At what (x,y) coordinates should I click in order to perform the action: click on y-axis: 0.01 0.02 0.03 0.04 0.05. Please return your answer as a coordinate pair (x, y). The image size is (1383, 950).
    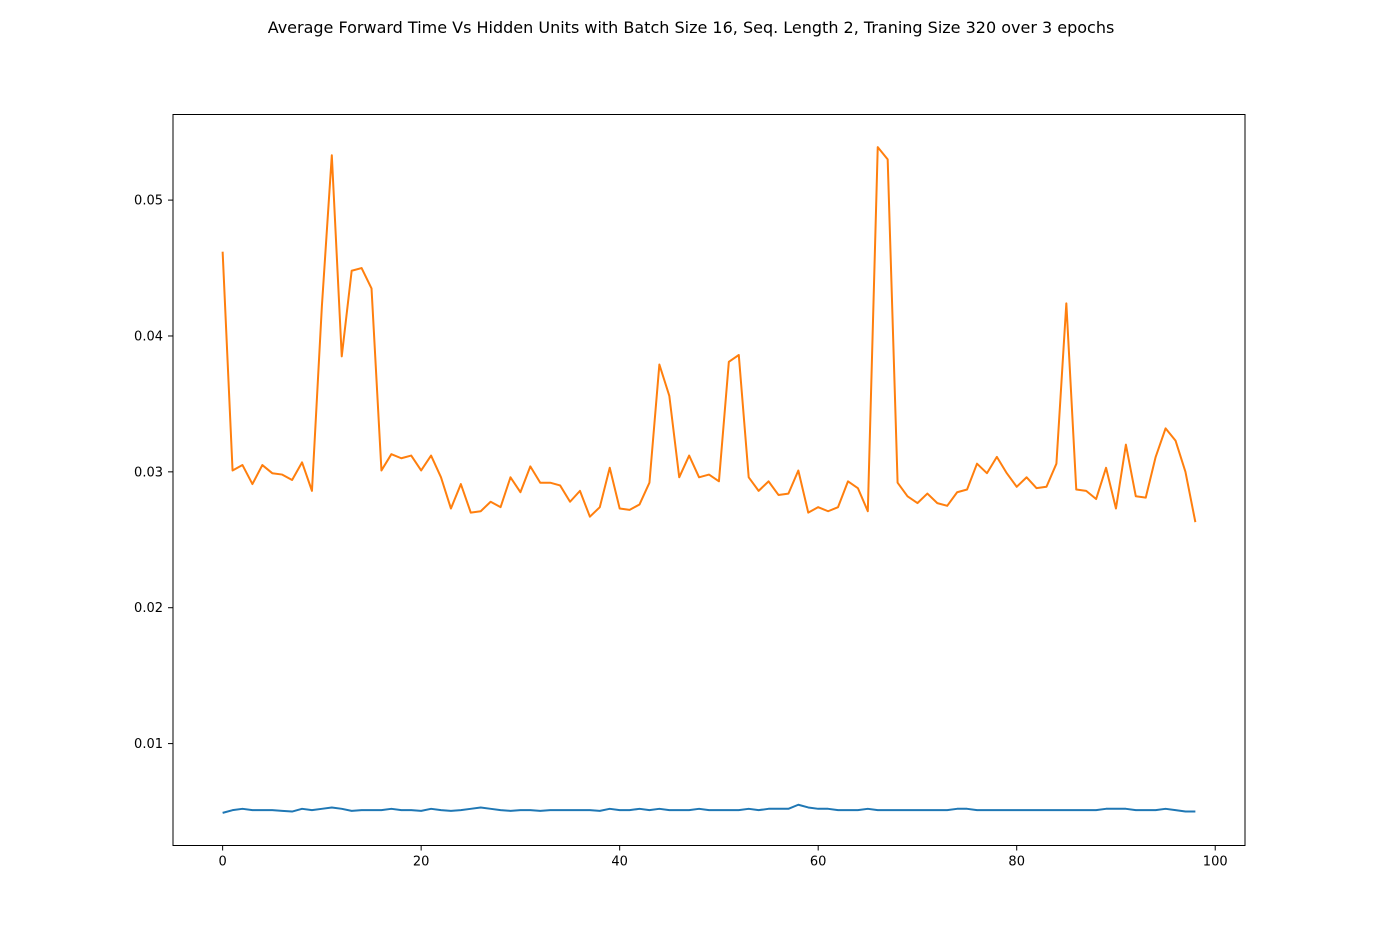
    Looking at the image, I should click on (153, 473).